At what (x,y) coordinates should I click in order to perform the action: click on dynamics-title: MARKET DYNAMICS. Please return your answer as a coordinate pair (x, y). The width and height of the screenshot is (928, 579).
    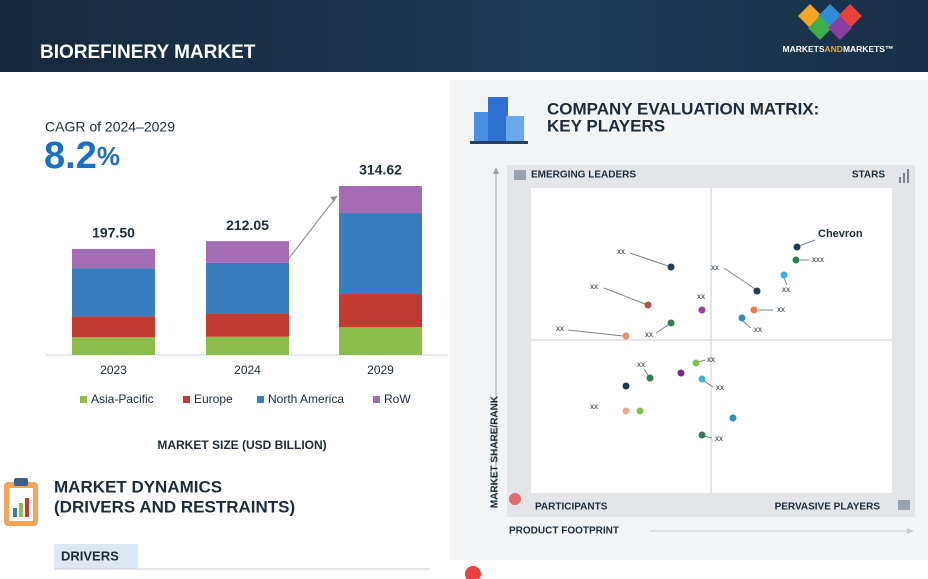
    Looking at the image, I should click on (138, 486).